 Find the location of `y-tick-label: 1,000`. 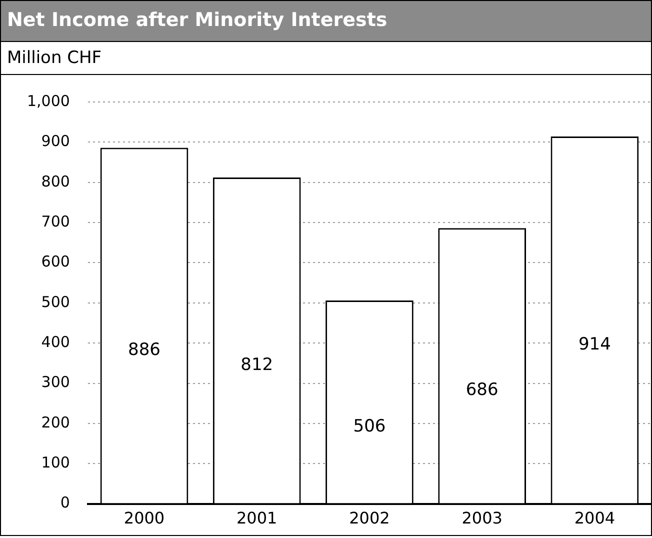

y-tick-label: 1,000 is located at coordinates (48, 101).